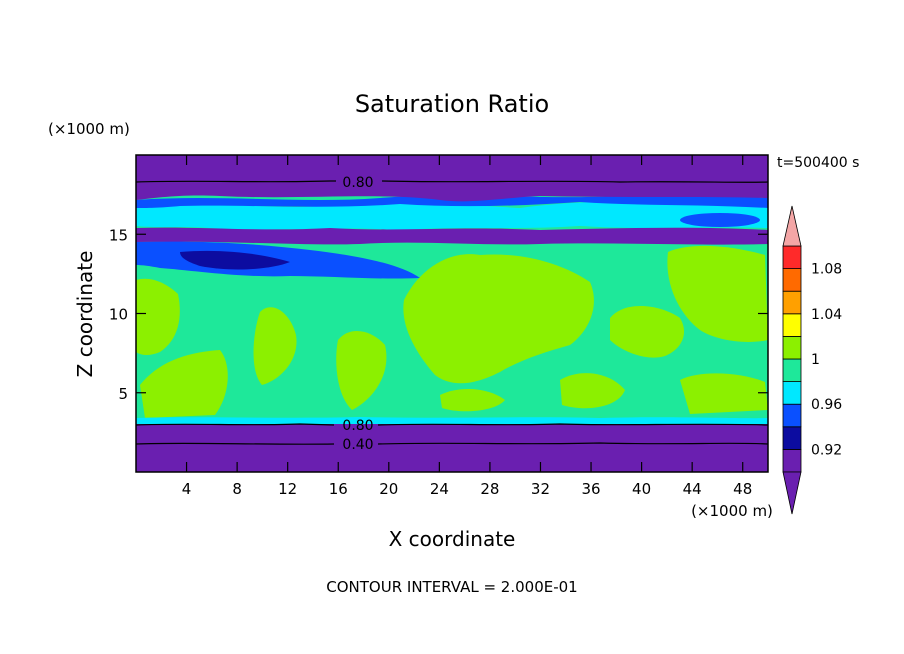 This screenshot has width=904, height=654. What do you see at coordinates (187, 489) in the screenshot?
I see `x-tick-label: 4` at bounding box center [187, 489].